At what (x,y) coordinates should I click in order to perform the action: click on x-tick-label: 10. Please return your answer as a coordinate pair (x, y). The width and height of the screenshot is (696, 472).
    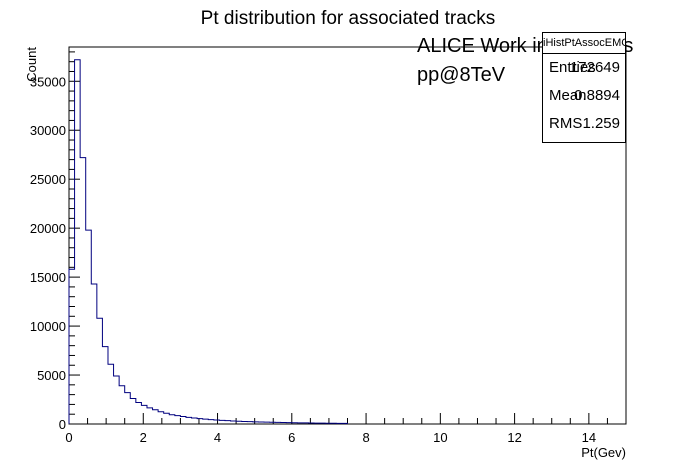
    Looking at the image, I should click on (440, 437).